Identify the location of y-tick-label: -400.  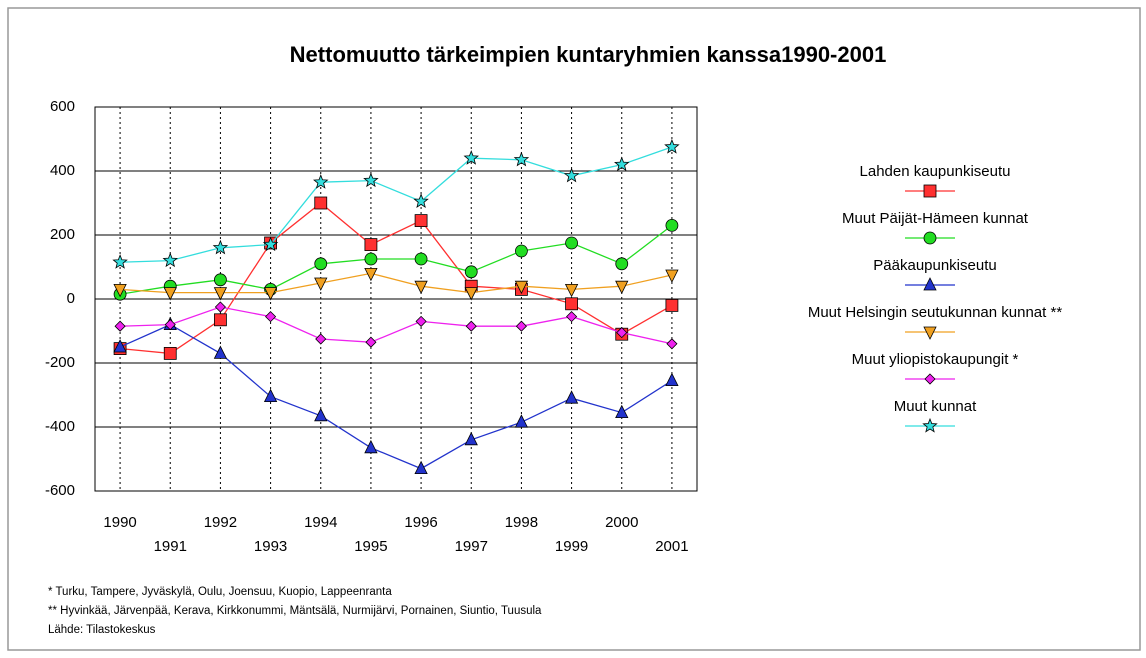
(60, 426).